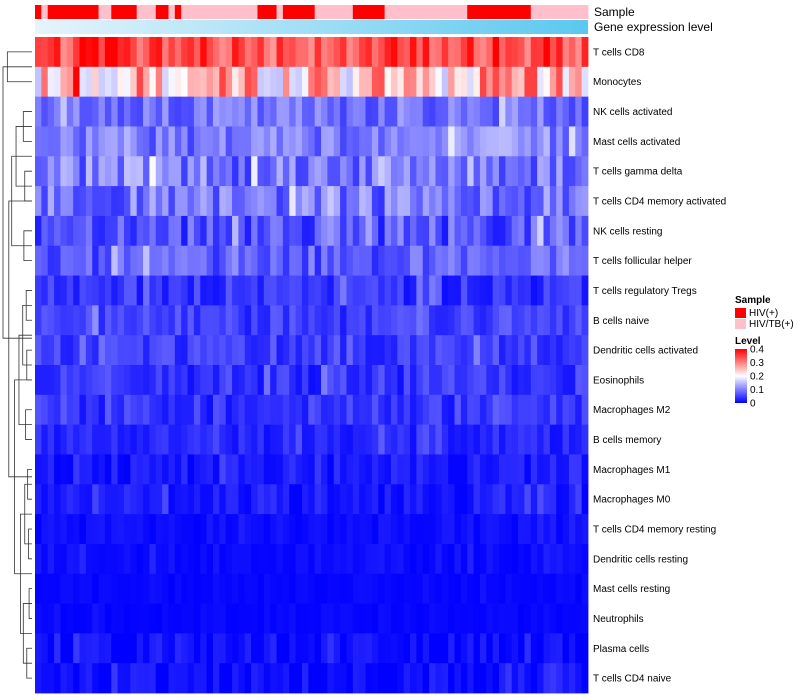  What do you see at coordinates (764, 312) in the screenshot?
I see `sample-legend: Sample HIV(+)HIV/TB(+)` at bounding box center [764, 312].